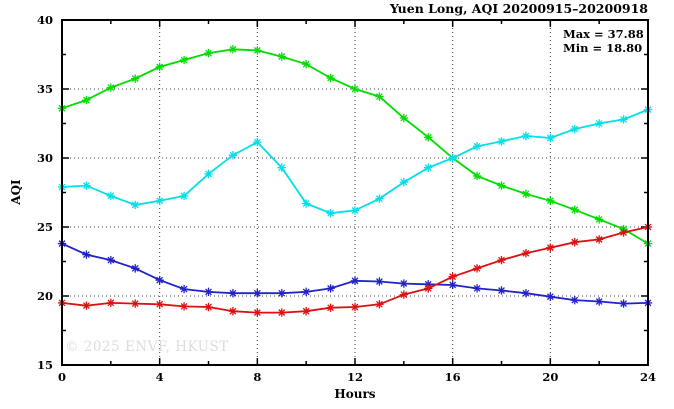 The width and height of the screenshot is (674, 409). I want to click on x-tick-label: 4, so click(160, 377).